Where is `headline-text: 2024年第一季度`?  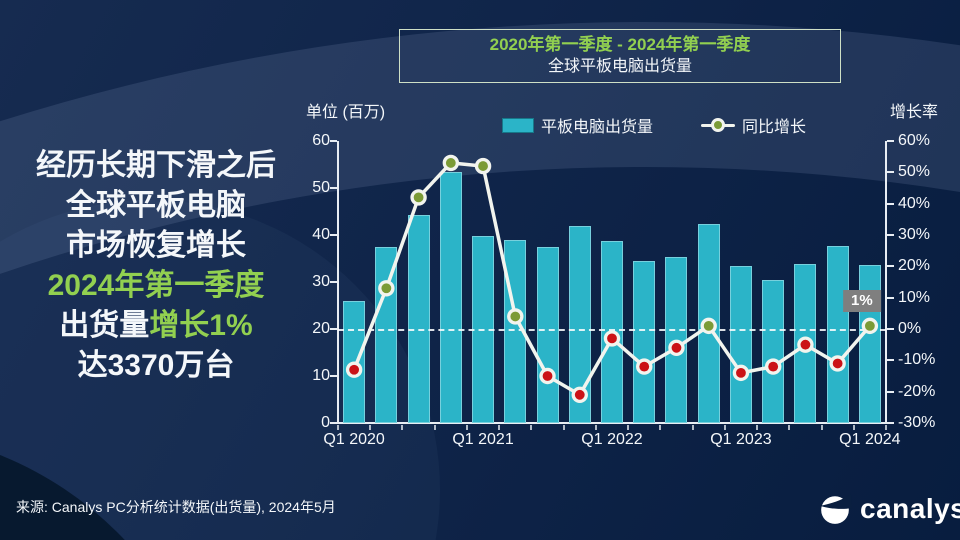 headline-text: 2024年第一季度 is located at coordinates (156, 285).